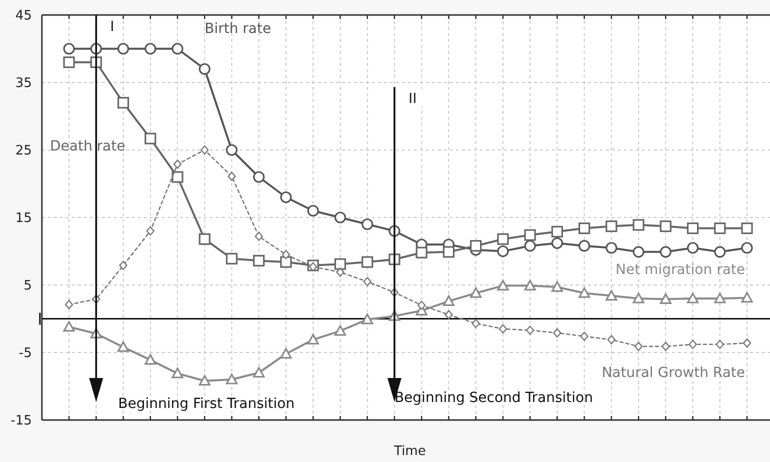  Describe the element at coordinates (23, 151) in the screenshot. I see `y-tick-label: 25` at that location.